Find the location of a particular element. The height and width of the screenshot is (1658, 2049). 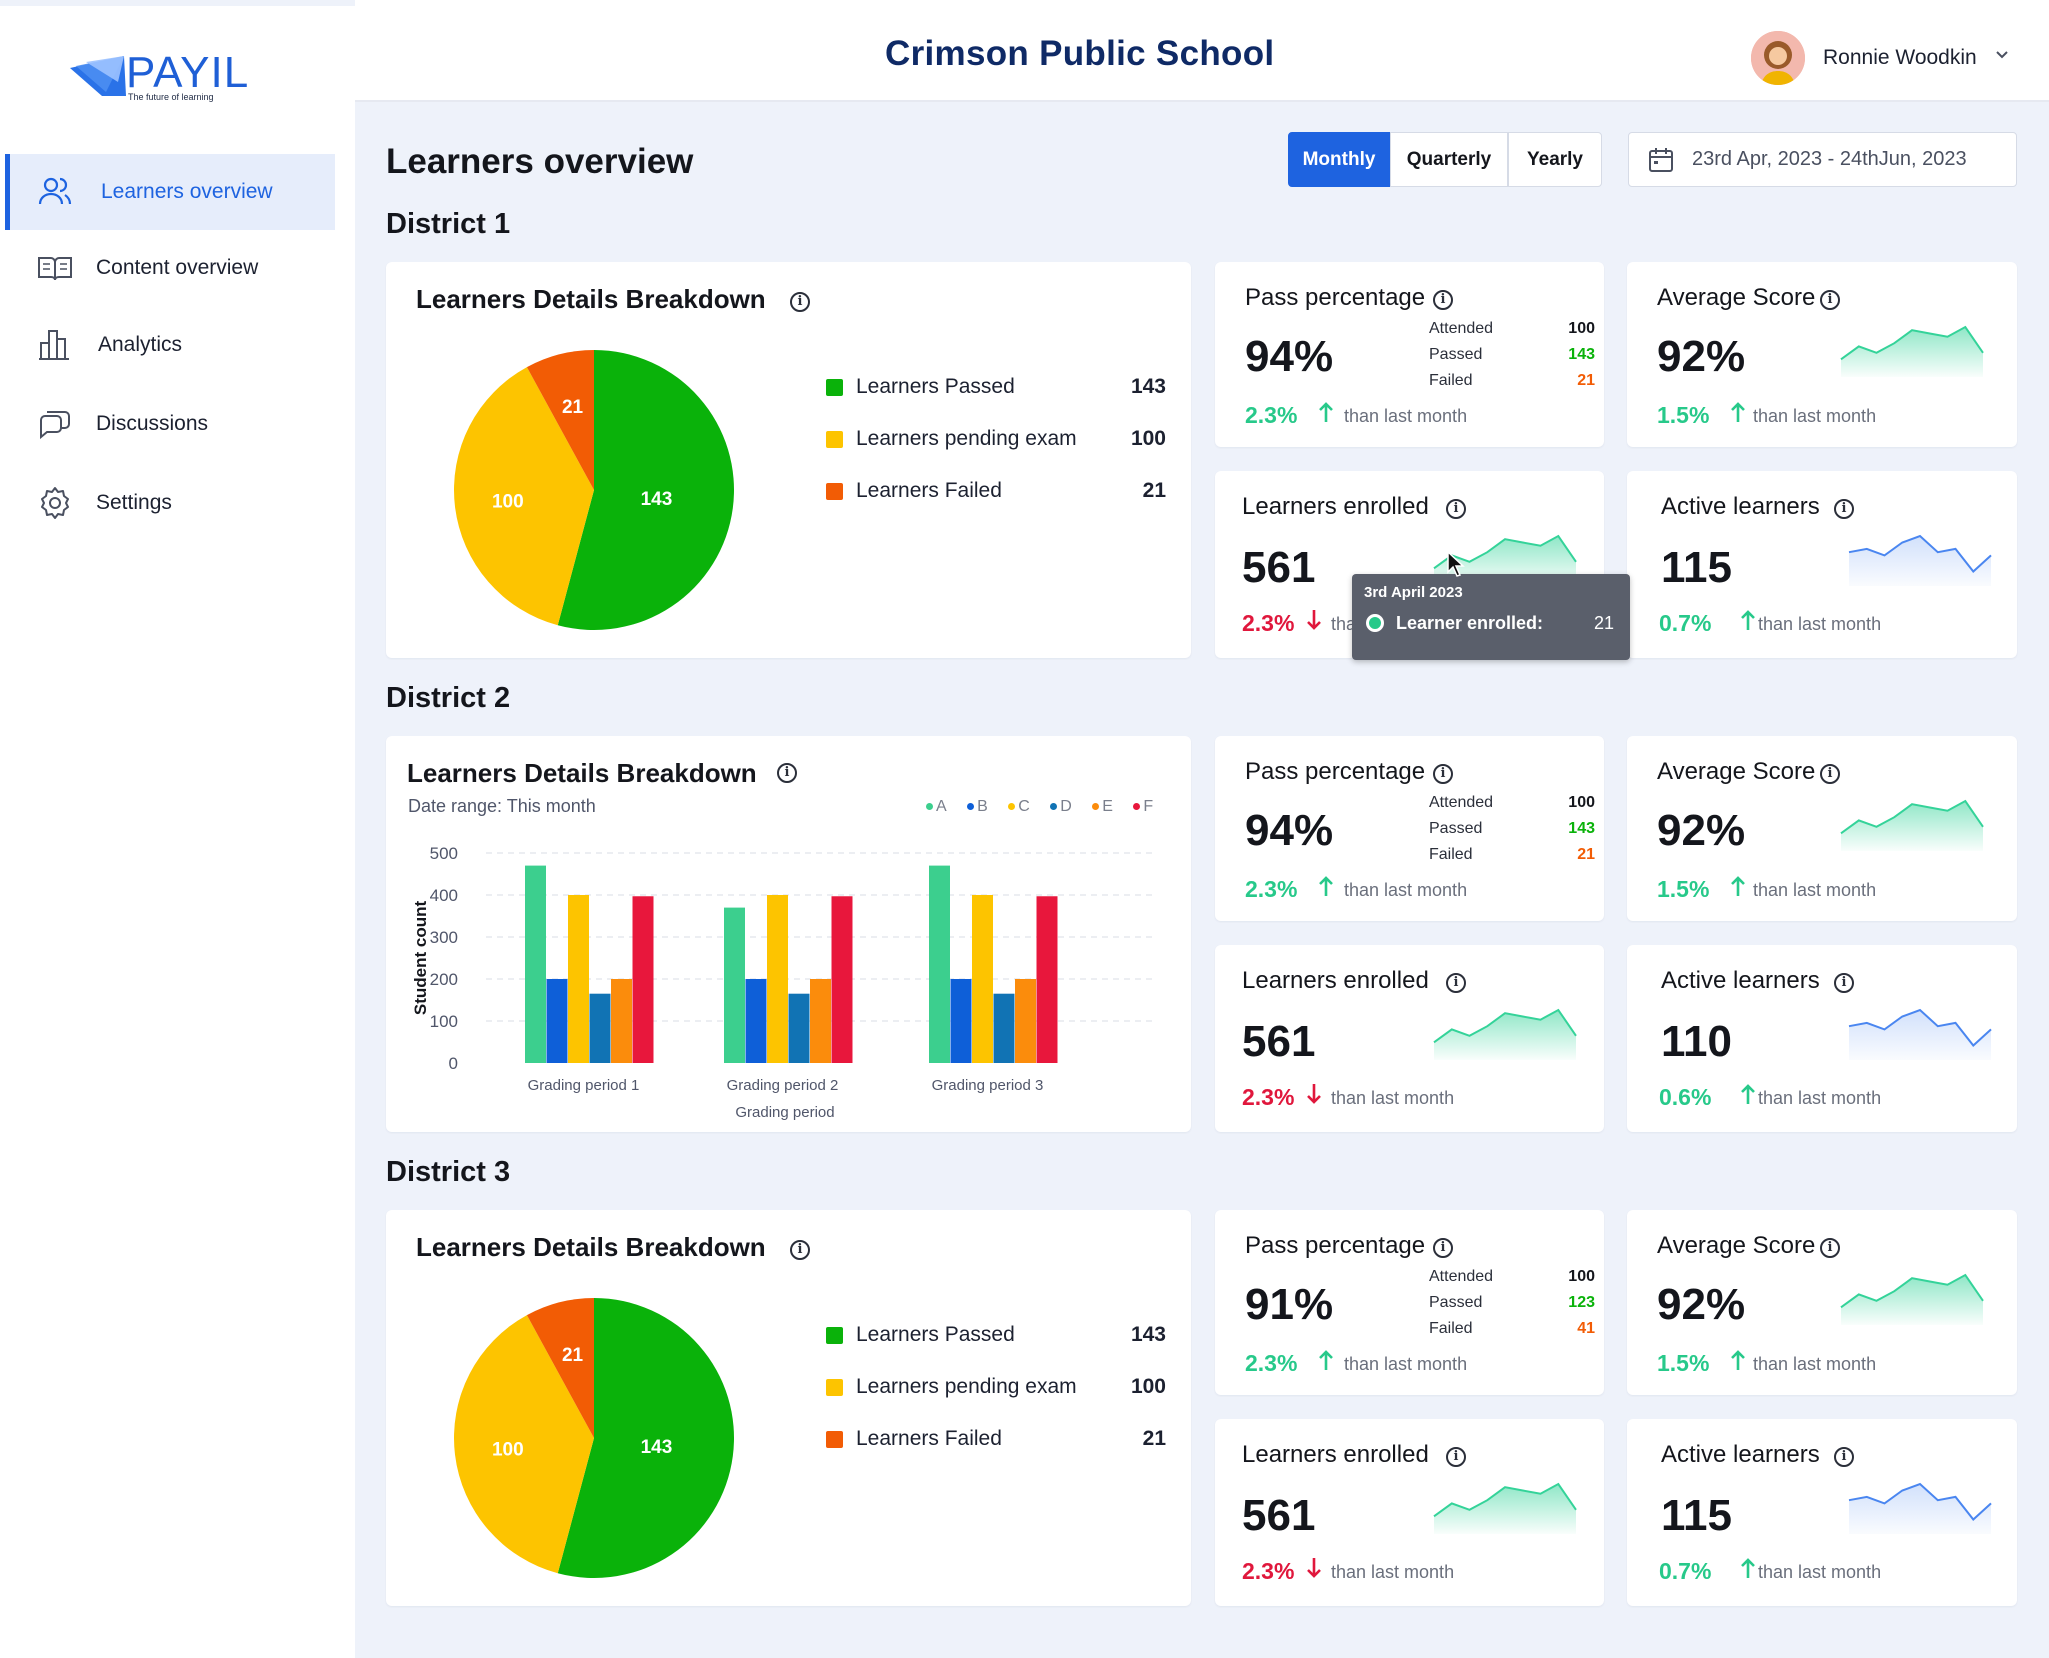

legend-item: B is located at coordinates (977, 806).